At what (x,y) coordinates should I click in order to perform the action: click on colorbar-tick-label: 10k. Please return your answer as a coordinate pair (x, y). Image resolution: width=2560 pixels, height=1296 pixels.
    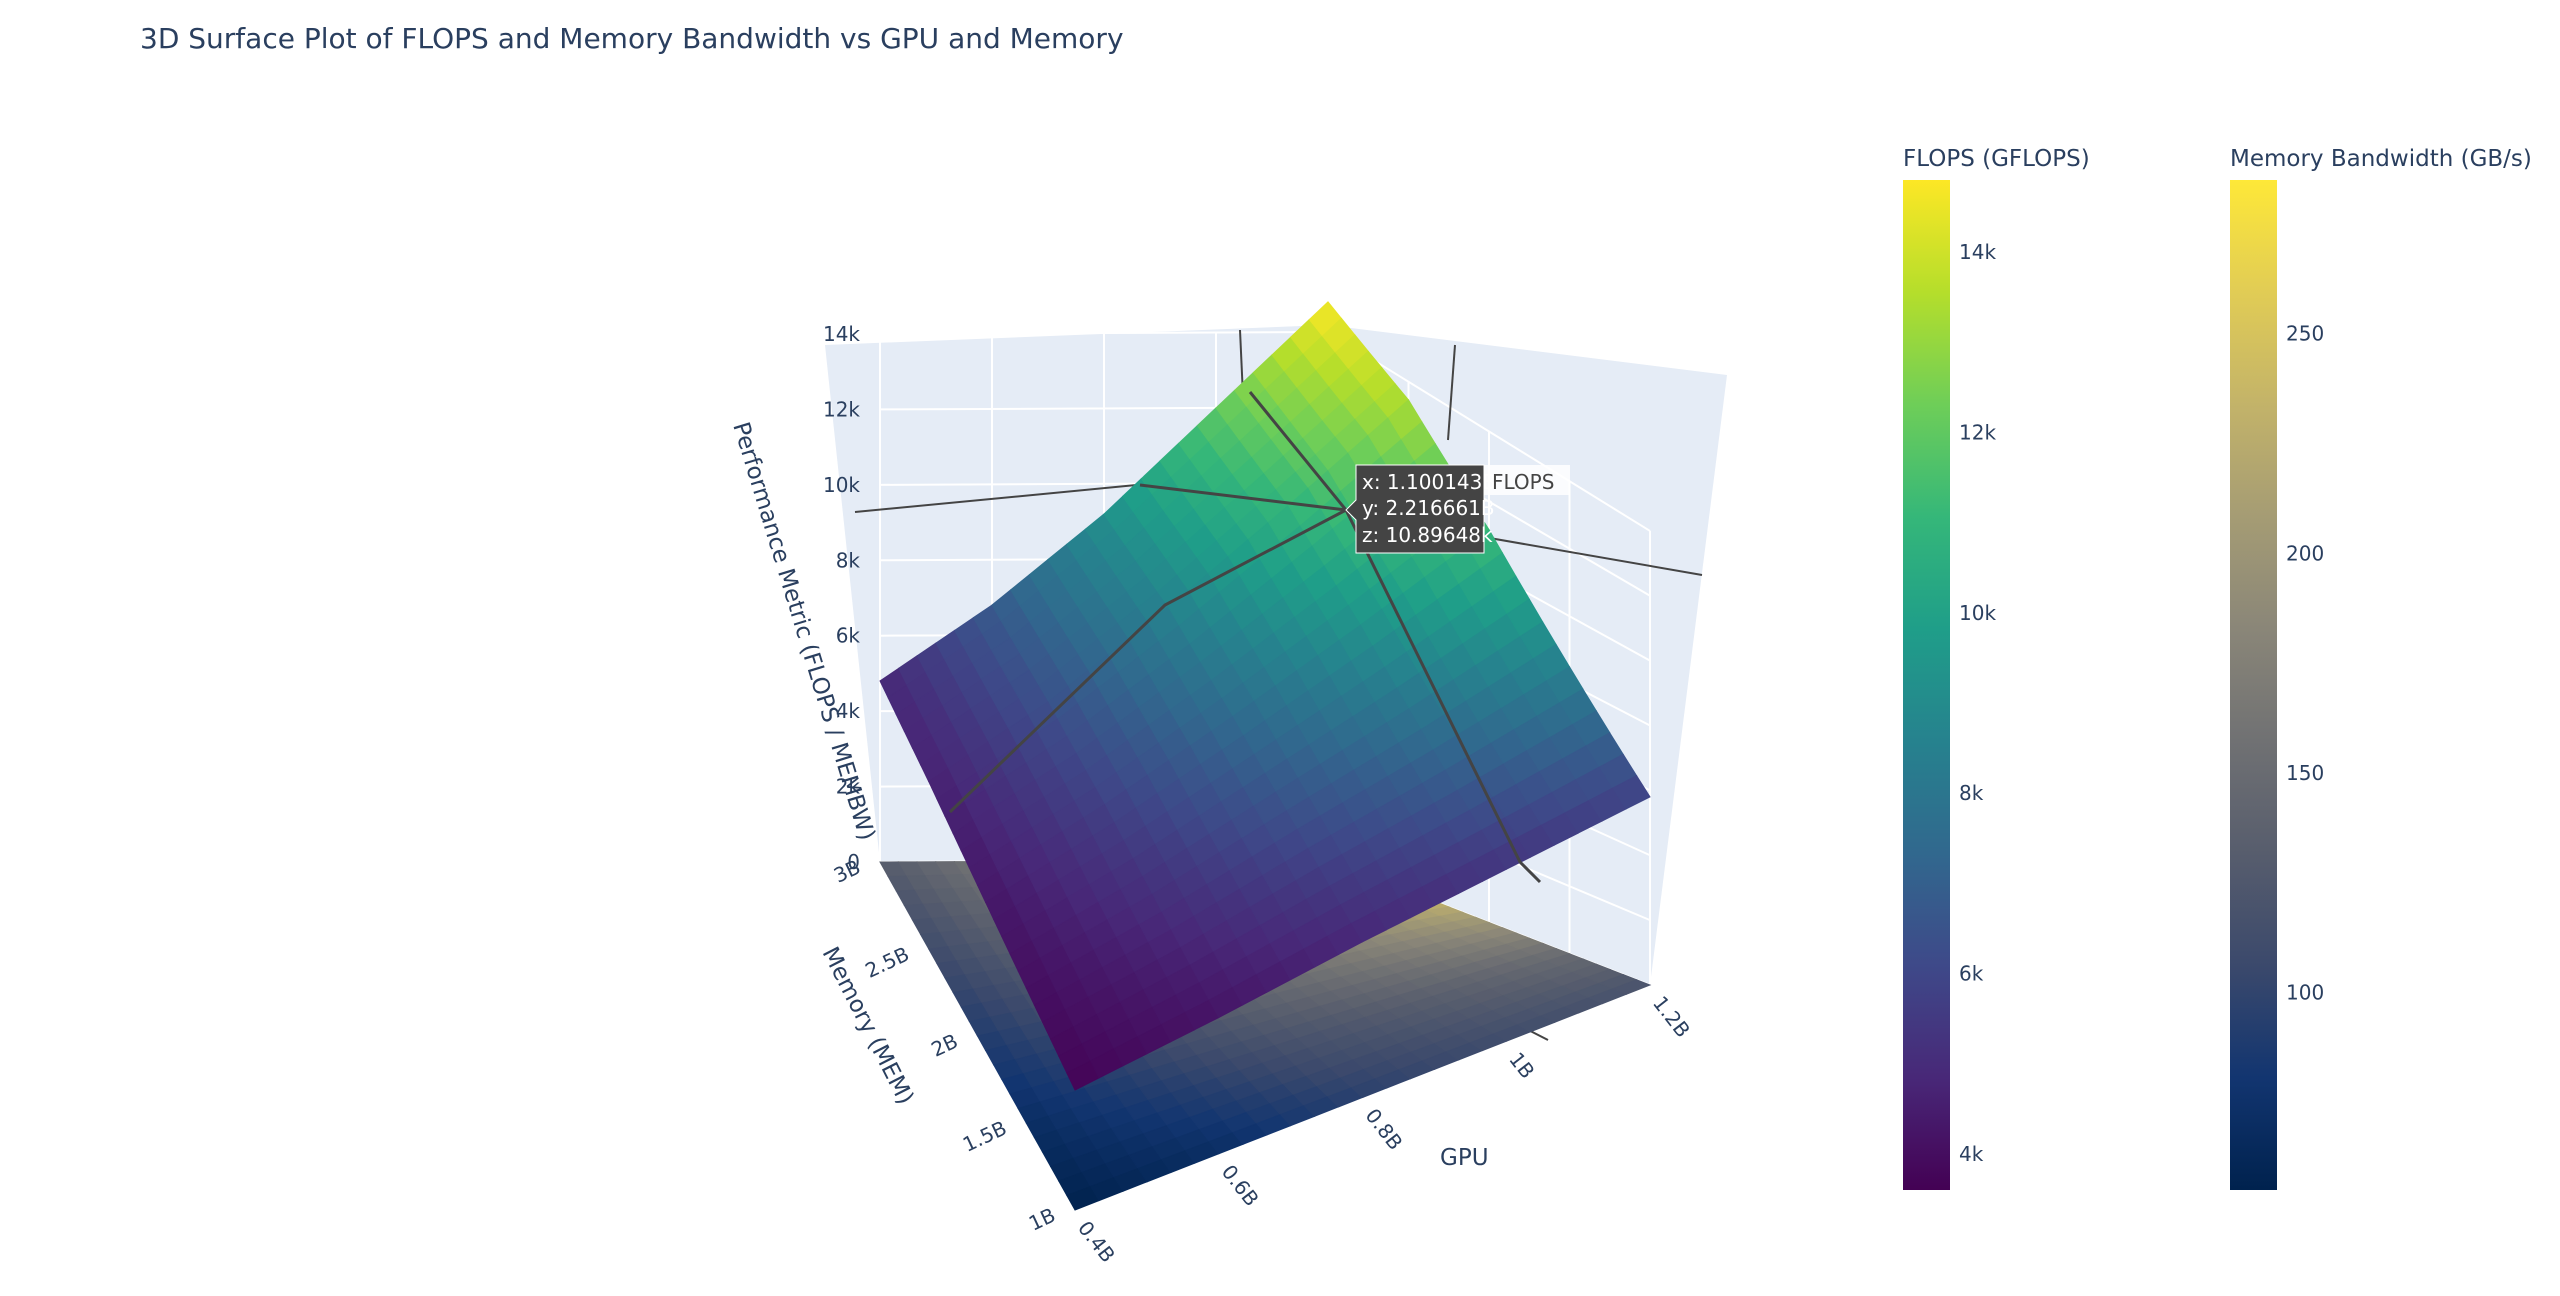
    Looking at the image, I should click on (1977, 613).